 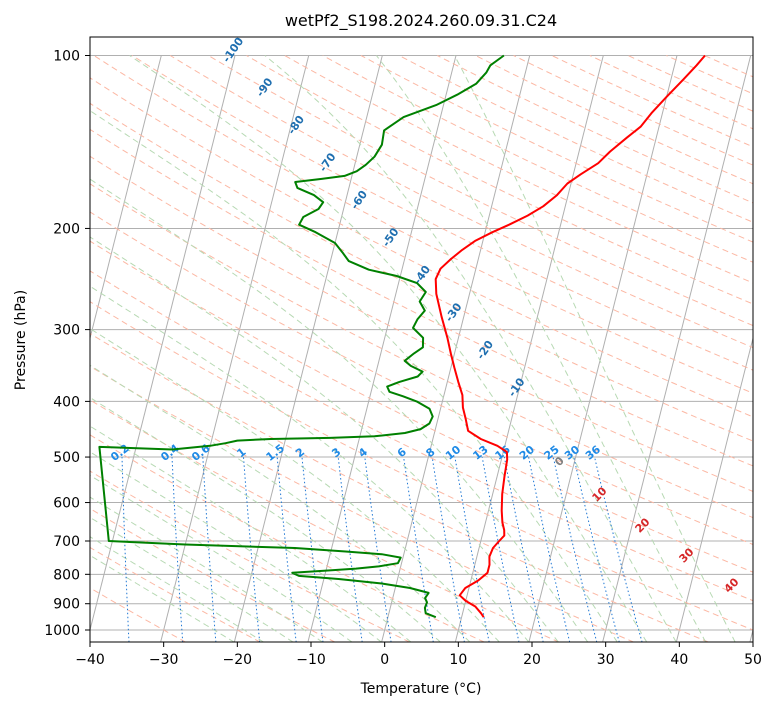 I want to click on x-axis-label: Temperature (°C), so click(x=421, y=689).